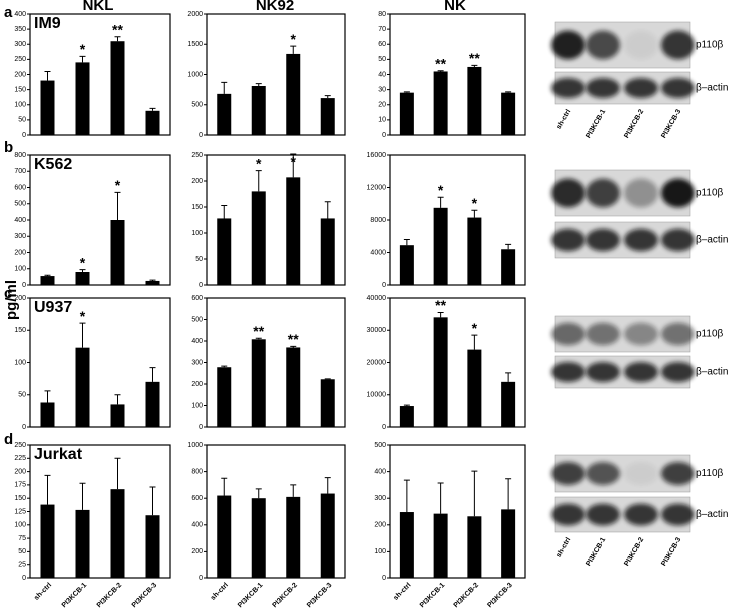 The height and width of the screenshot is (614, 737). What do you see at coordinates (197, 471) in the screenshot?
I see `y-tick-label: 800` at bounding box center [197, 471].